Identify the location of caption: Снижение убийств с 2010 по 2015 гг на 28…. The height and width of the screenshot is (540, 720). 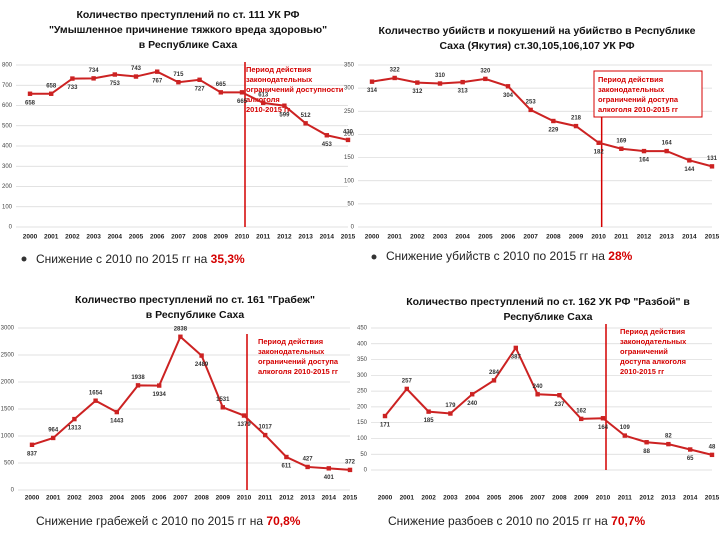
(509, 256).